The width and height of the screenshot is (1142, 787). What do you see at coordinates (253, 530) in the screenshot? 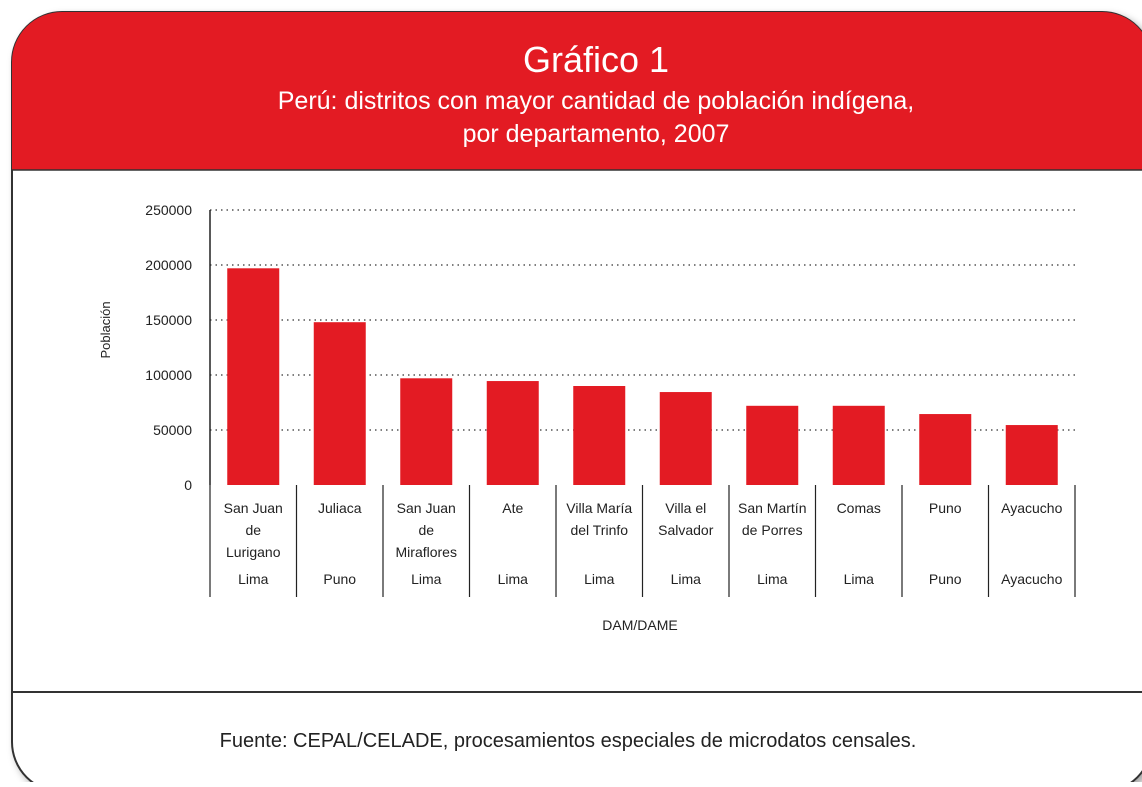
I see `x-tick-label: San Juan de Lurigano` at bounding box center [253, 530].